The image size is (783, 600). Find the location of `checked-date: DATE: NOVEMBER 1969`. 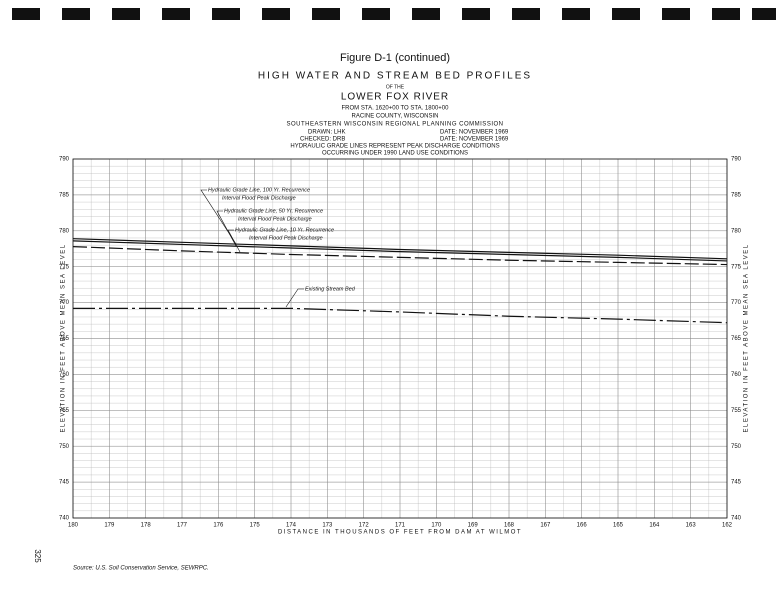

checked-date: DATE: NOVEMBER 1969 is located at coordinates (474, 140).